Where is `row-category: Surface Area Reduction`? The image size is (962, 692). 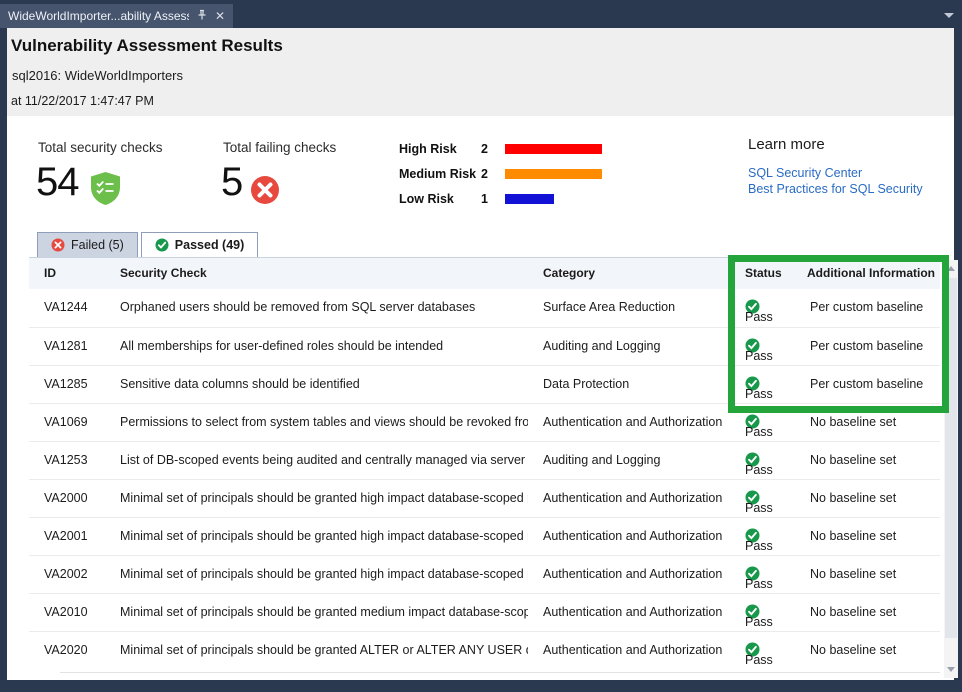
row-category: Surface Area Reduction is located at coordinates (609, 307).